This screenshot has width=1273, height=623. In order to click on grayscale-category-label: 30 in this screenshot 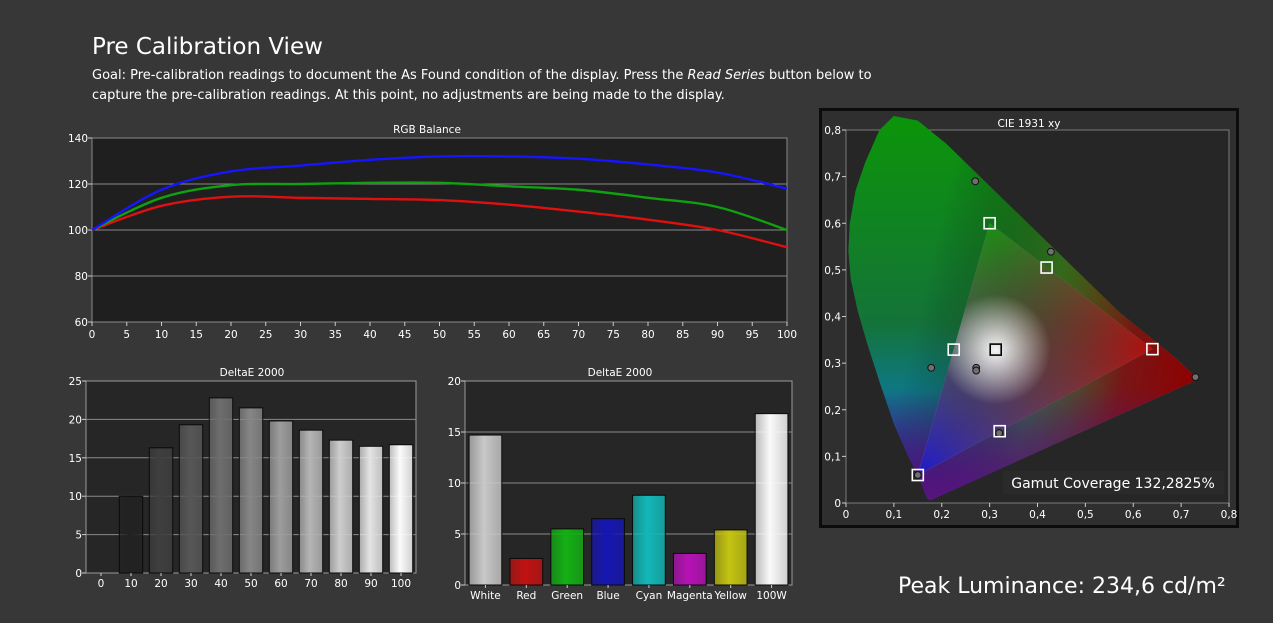, I will do `click(190, 584)`.